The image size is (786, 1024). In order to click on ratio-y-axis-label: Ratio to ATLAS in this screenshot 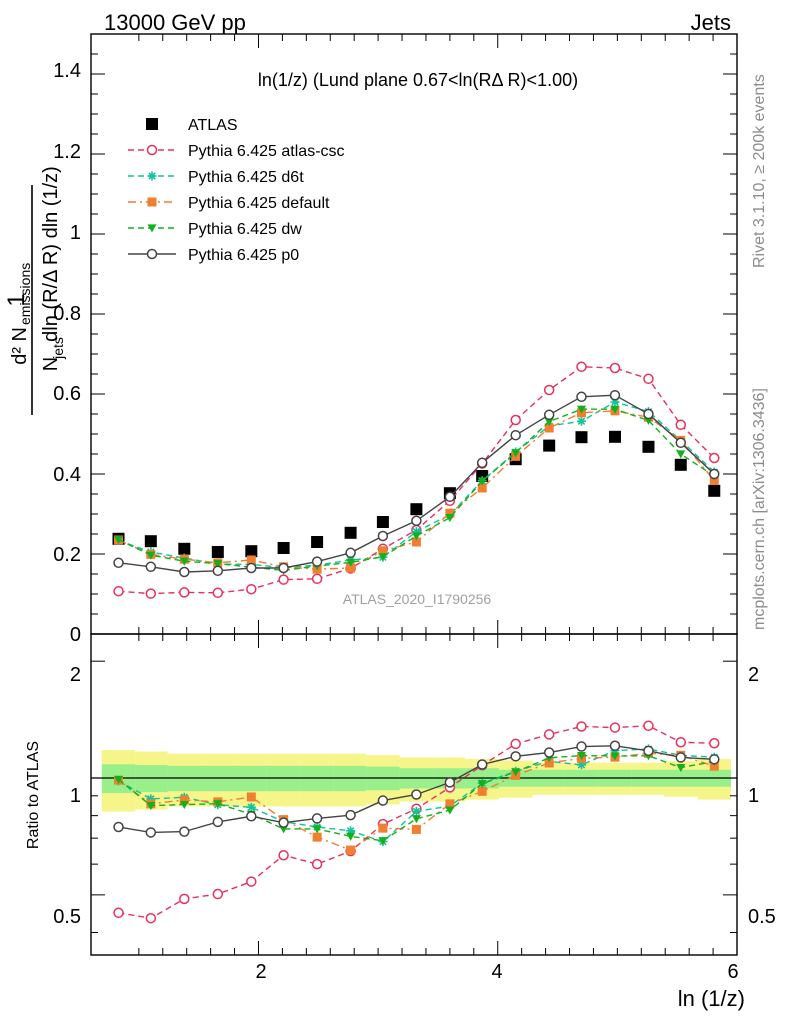, I will do `click(33, 795)`.